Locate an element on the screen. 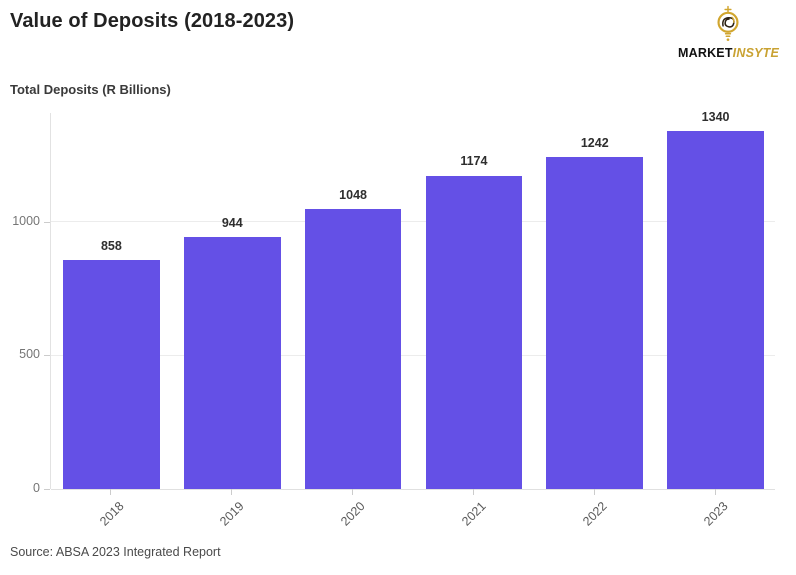 The height and width of the screenshot is (575, 796). x-tick-mark-2018 is located at coordinates (111, 492).